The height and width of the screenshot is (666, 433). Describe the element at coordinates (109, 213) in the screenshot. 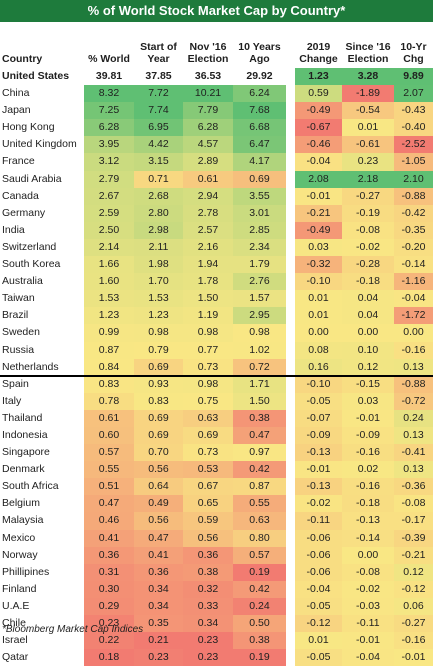

I see `value-cell: 2.59` at that location.